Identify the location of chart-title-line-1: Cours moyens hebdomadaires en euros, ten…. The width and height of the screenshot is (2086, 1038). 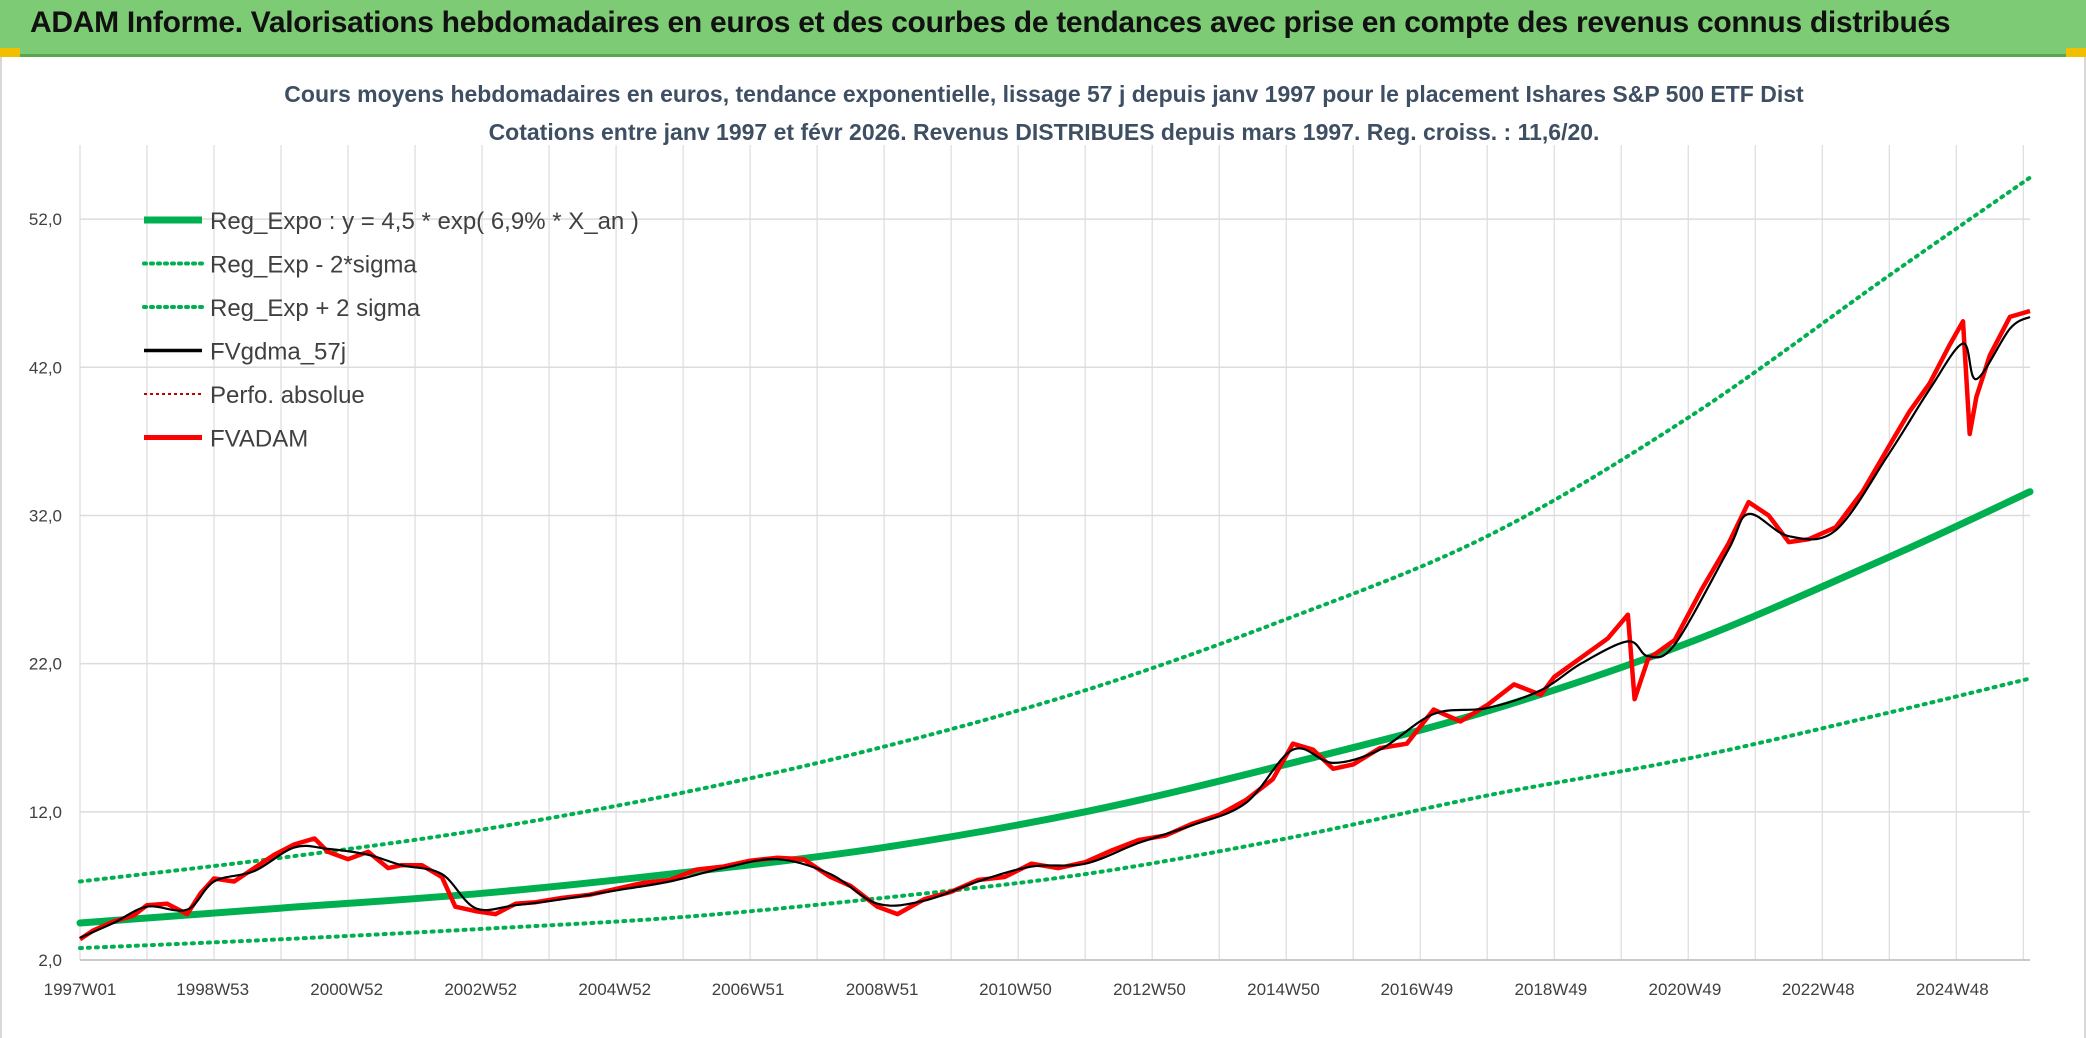
(1044, 94).